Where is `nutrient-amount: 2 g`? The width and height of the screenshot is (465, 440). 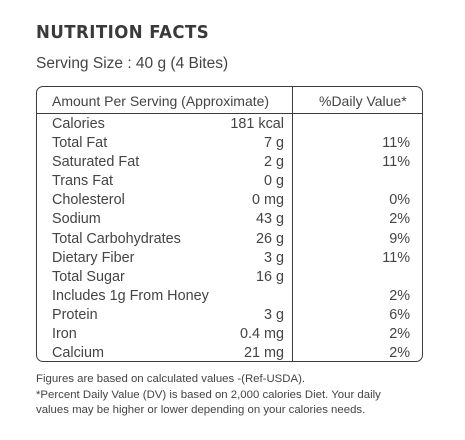
nutrient-amount: 2 g is located at coordinates (273, 162).